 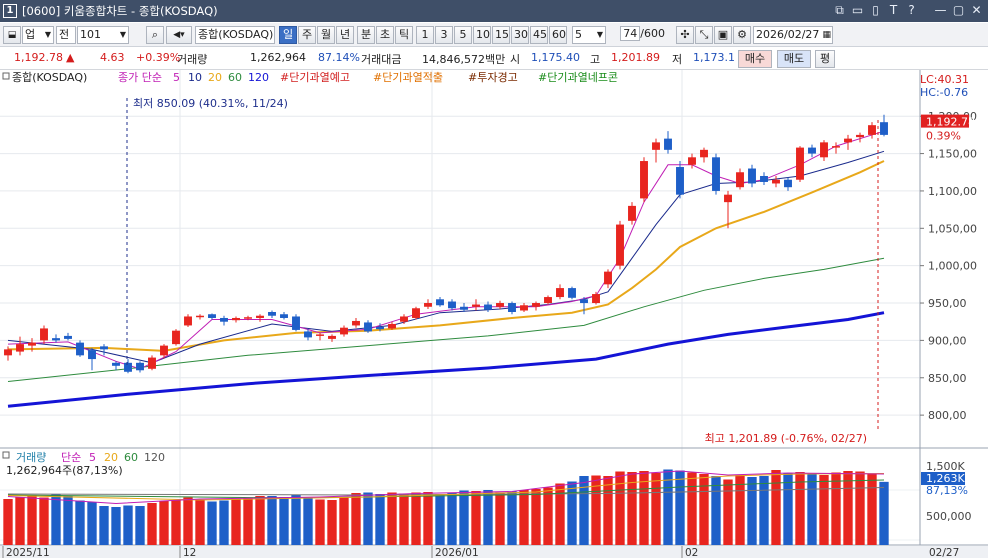 What do you see at coordinates (501, 35) in the screenshot?
I see `interval-15: 15` at bounding box center [501, 35].